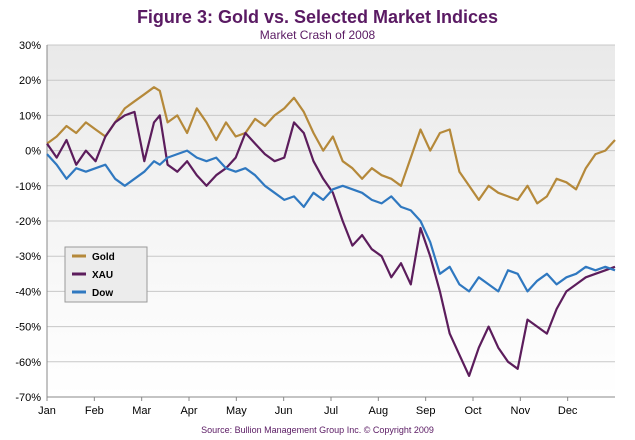 This screenshot has height=440, width=635. What do you see at coordinates (568, 411) in the screenshot?
I see `x-tick-label: Dec` at bounding box center [568, 411].